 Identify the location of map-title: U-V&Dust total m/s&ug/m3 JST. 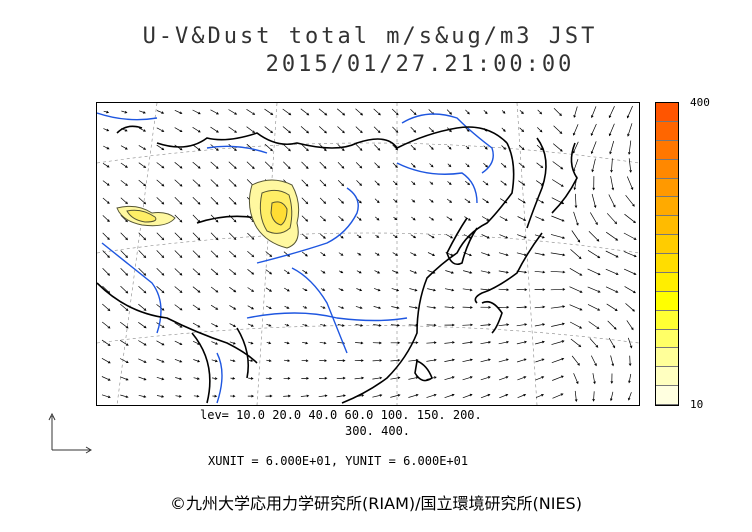
(370, 36).